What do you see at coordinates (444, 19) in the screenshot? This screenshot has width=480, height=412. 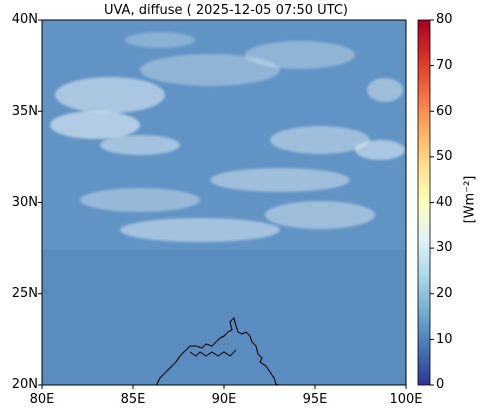 I see `colorbar-tick-label: 80` at bounding box center [444, 19].